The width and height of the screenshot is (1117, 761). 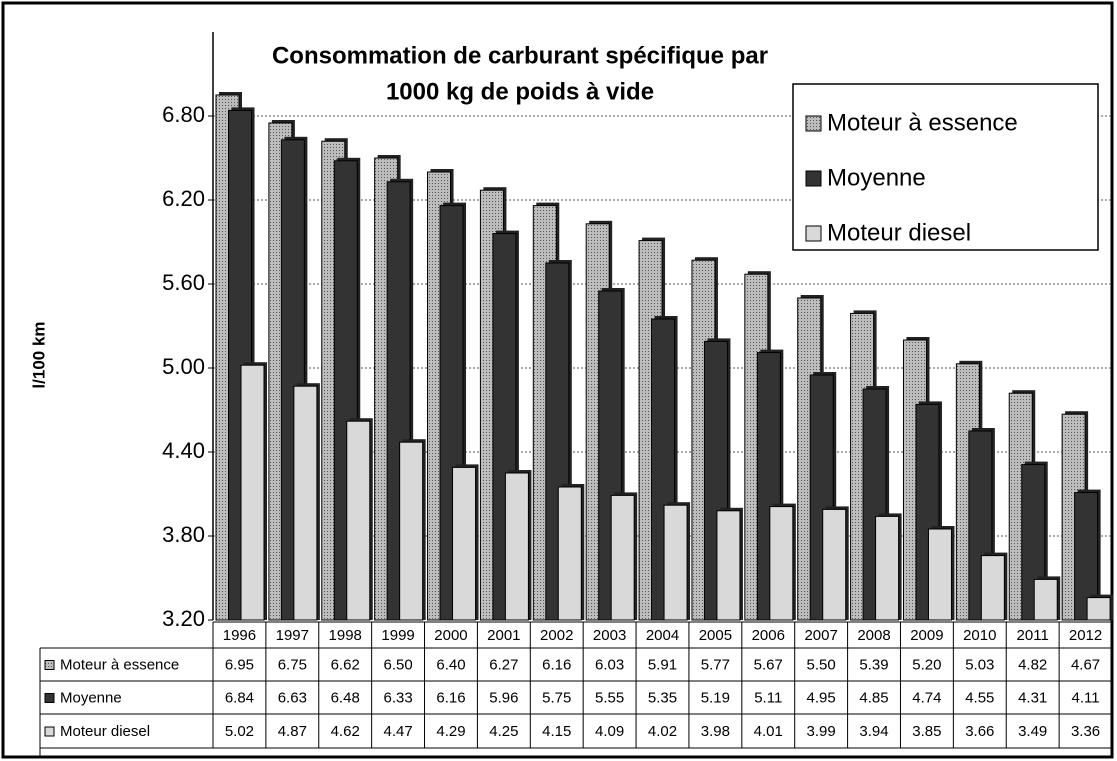 I want to click on y-tick-label: 5.60, so click(x=183, y=282).